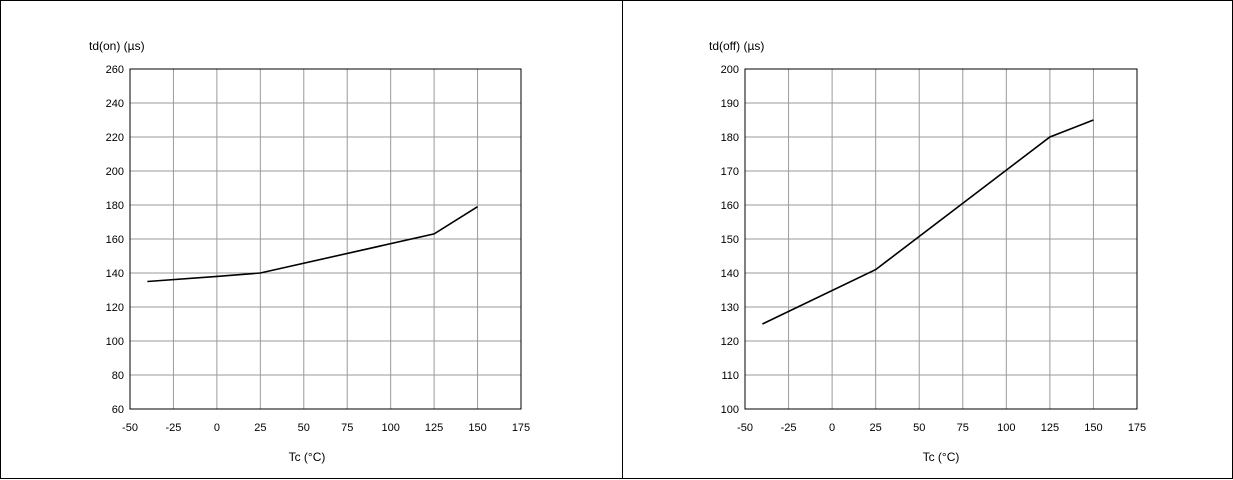 This screenshot has height=480, width=1233. What do you see at coordinates (730, 172) in the screenshot?
I see `y-tick-label: 170` at bounding box center [730, 172].